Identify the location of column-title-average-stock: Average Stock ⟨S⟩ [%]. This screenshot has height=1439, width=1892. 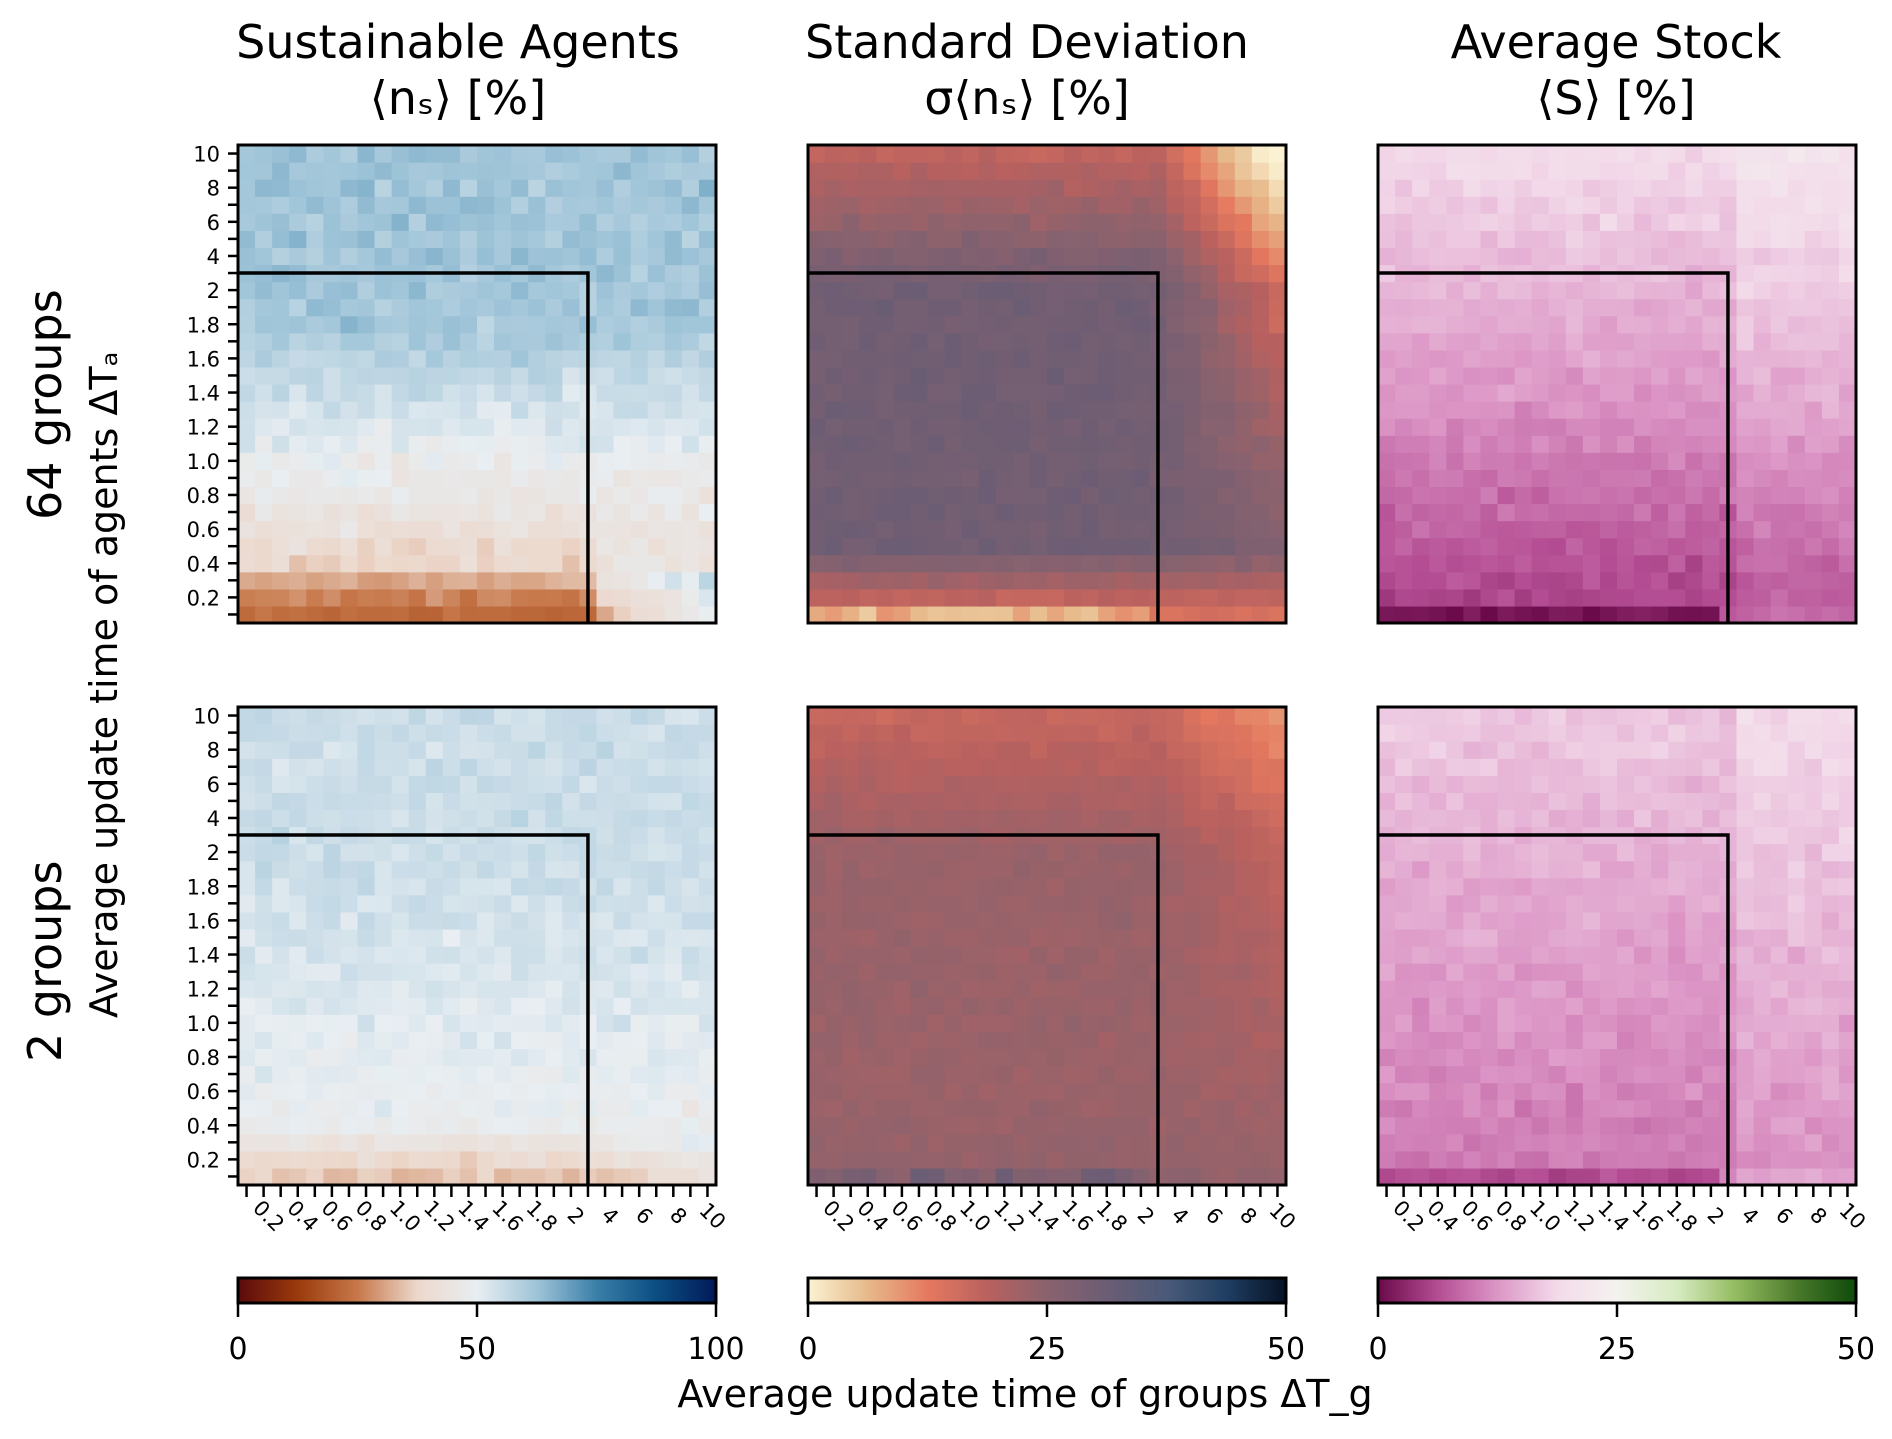
(1604, 70).